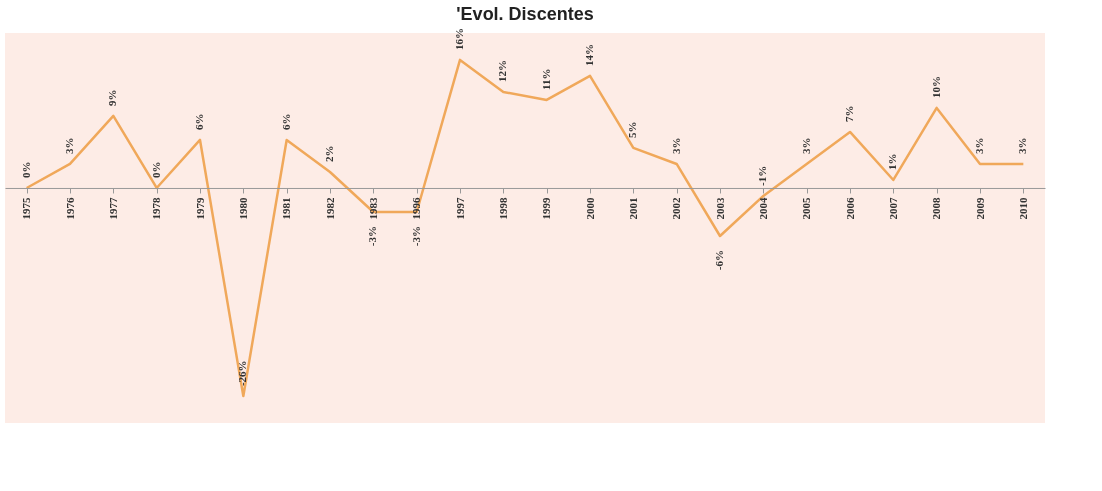 Image resolution: width=1102 pixels, height=491 pixels. I want to click on x-tick-label: 1977, so click(112, 208).